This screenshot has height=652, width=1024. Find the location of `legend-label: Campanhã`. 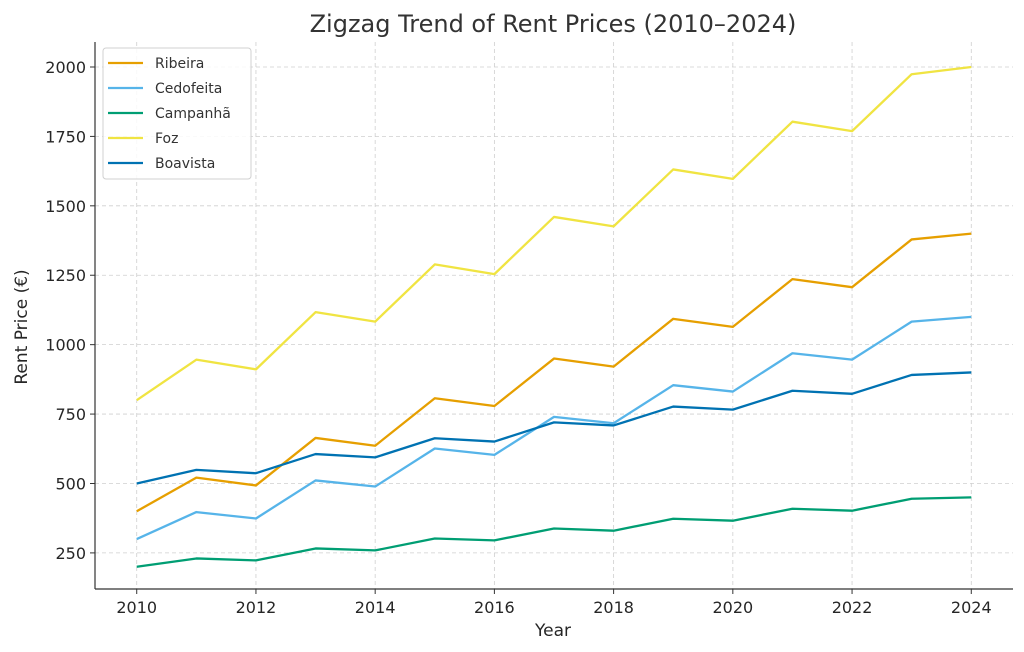

legend-label: Campanhã is located at coordinates (193, 114).